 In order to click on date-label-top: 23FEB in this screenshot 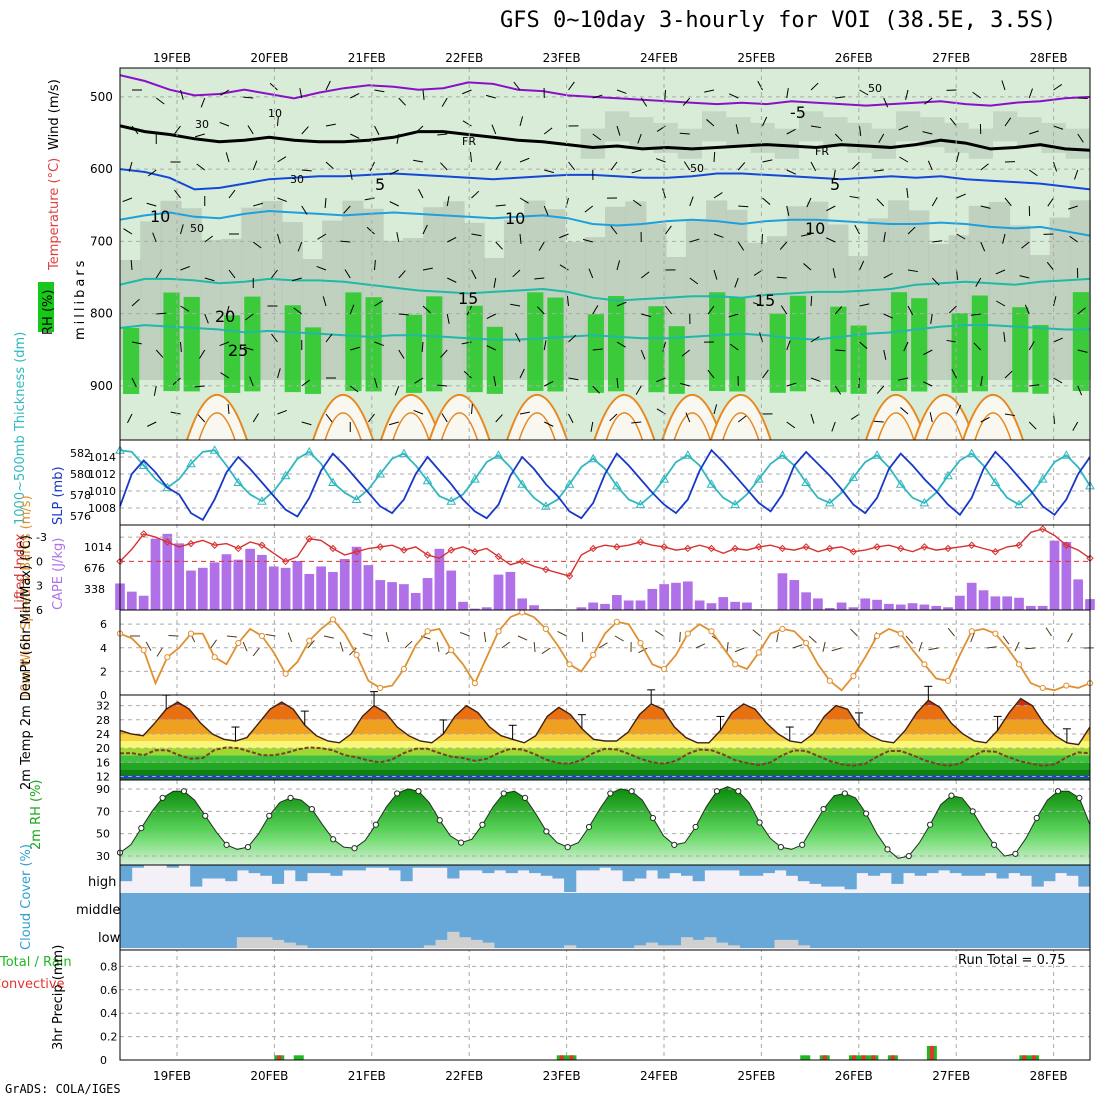, I will do `click(562, 58)`.